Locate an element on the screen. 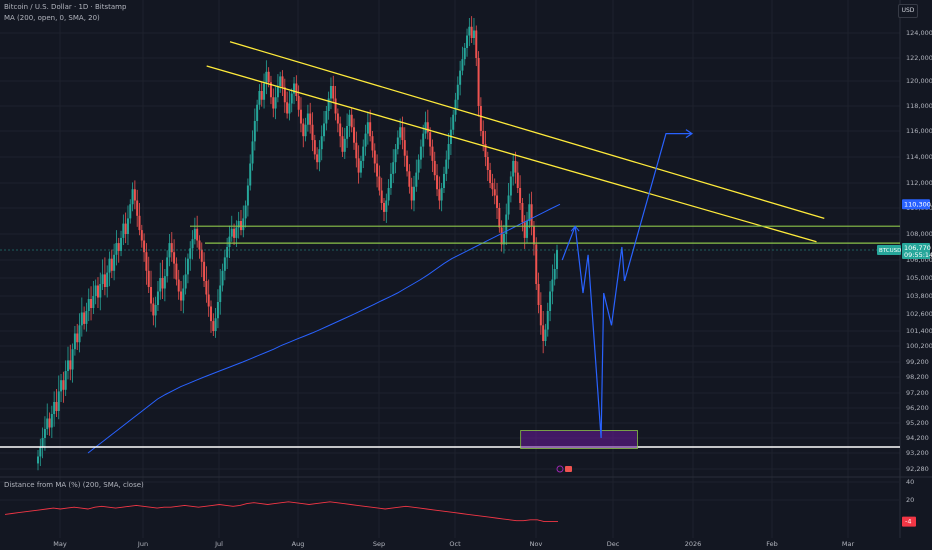 The image size is (932, 550). price-tick-label: 112,000 is located at coordinates (919, 183).